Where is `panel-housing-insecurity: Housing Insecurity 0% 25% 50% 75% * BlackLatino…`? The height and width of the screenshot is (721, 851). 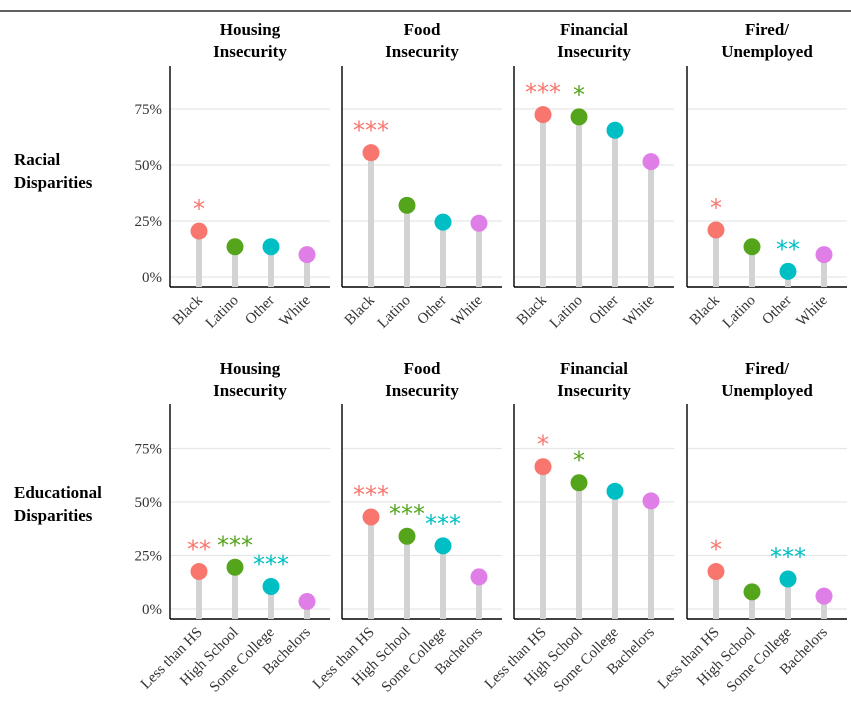
panel-housing-insecurity: Housing Insecurity 0% 25% 50% 75% * BlackLatino… is located at coordinates (232, 176).